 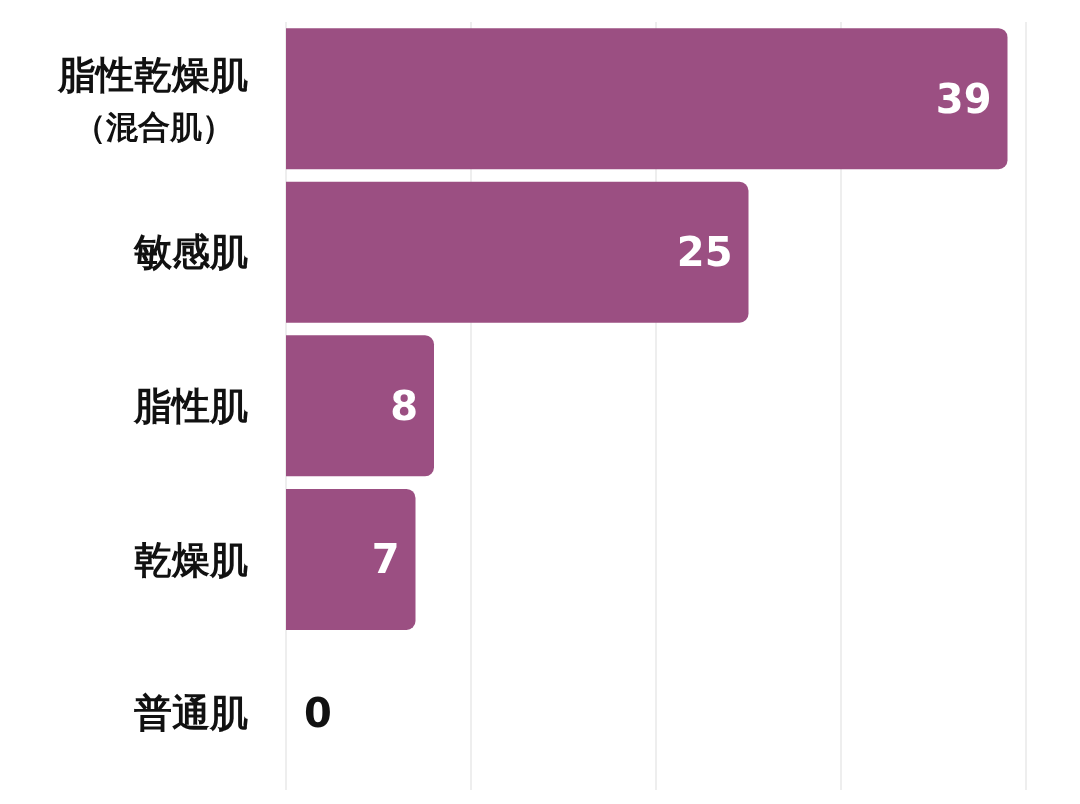 What do you see at coordinates (318, 713) in the screenshot?
I see `data-label: 0` at bounding box center [318, 713].